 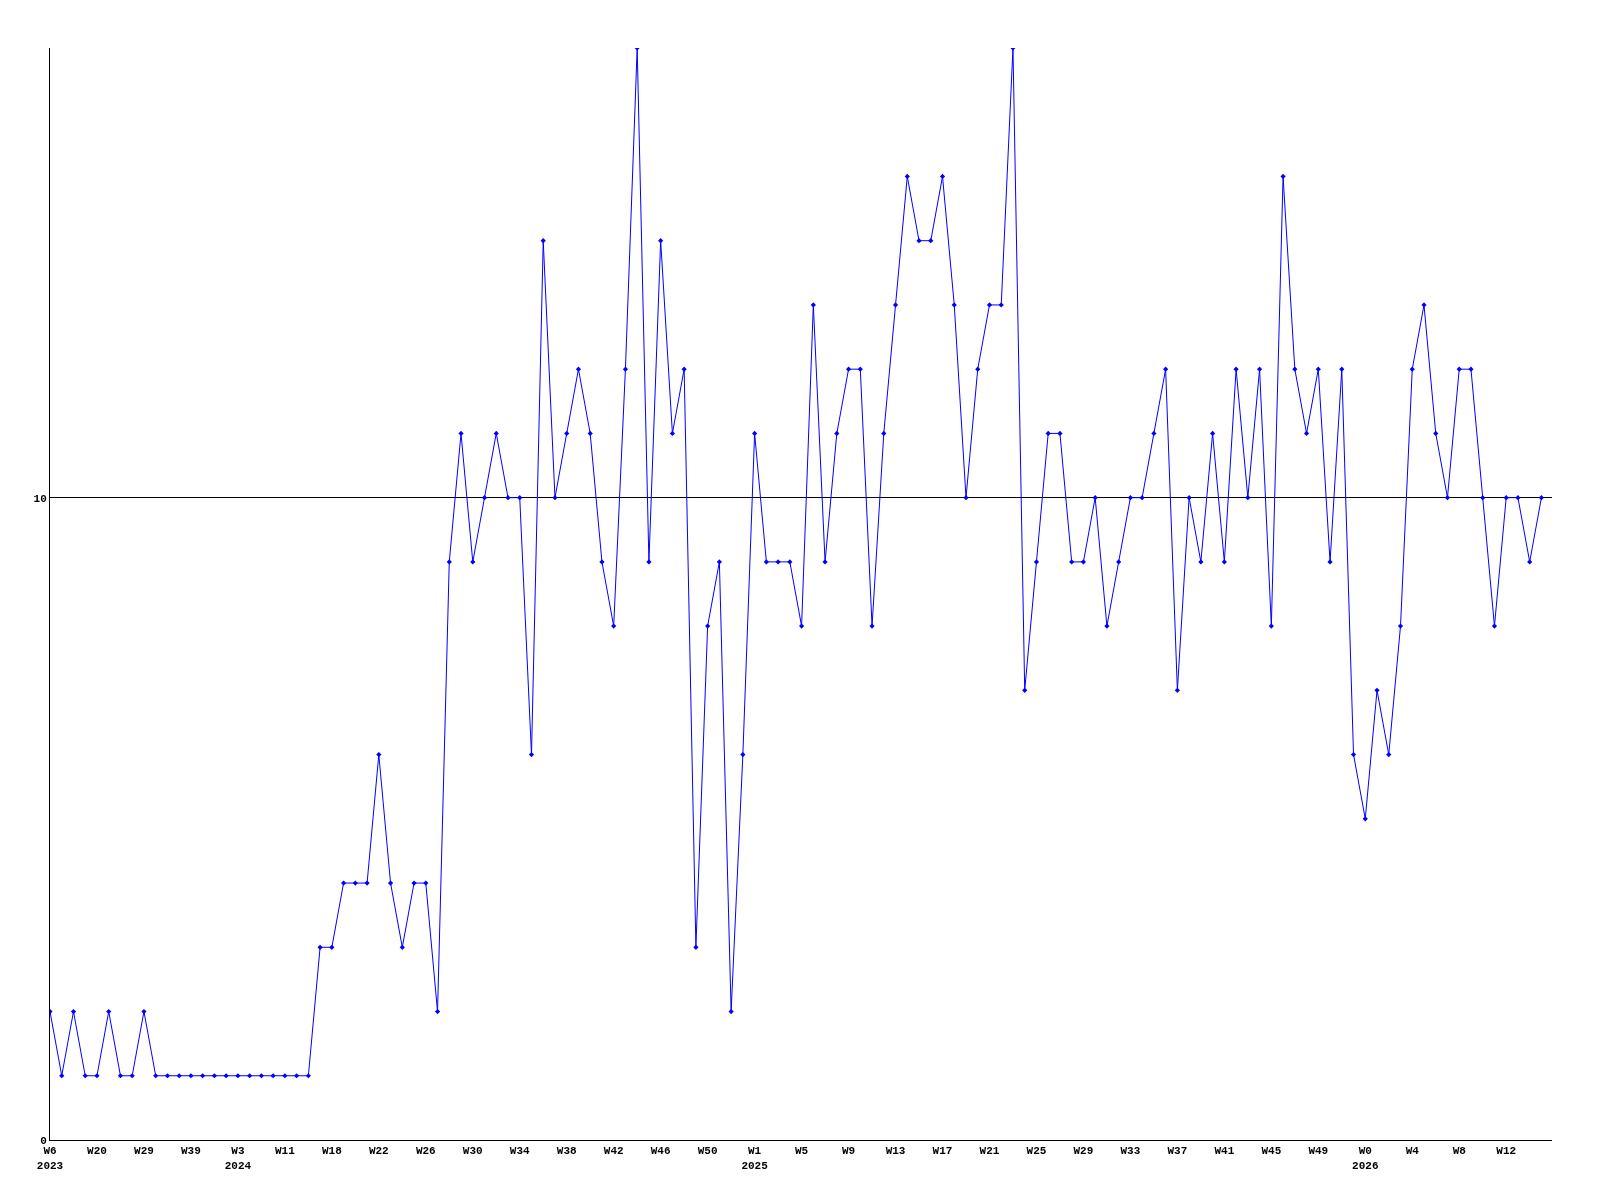 What do you see at coordinates (942, 1151) in the screenshot?
I see `x-tick-label: W17` at bounding box center [942, 1151].